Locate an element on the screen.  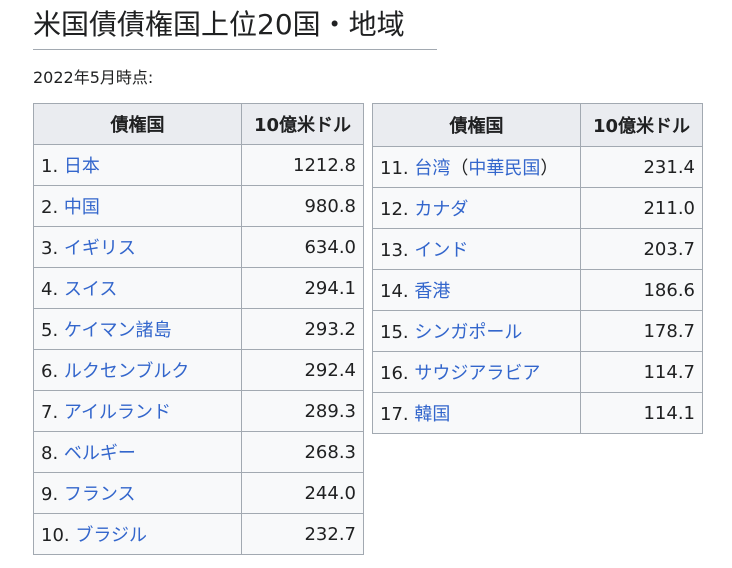
country-link: サウジアラビア is located at coordinates (477, 373).